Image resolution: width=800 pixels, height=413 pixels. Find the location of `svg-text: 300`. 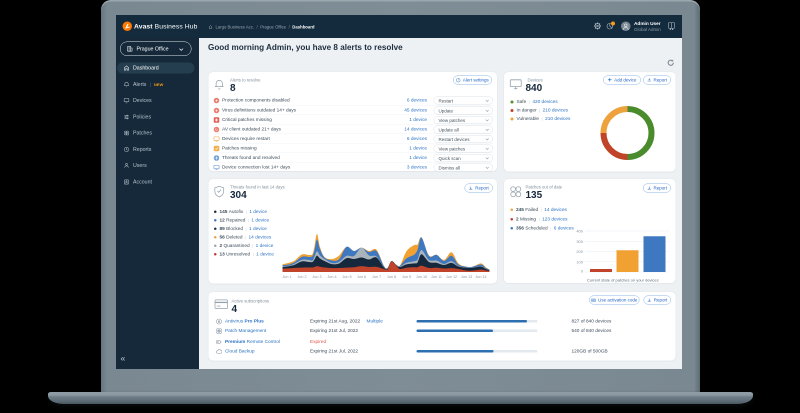

svg-text: 300 is located at coordinates (579, 241).